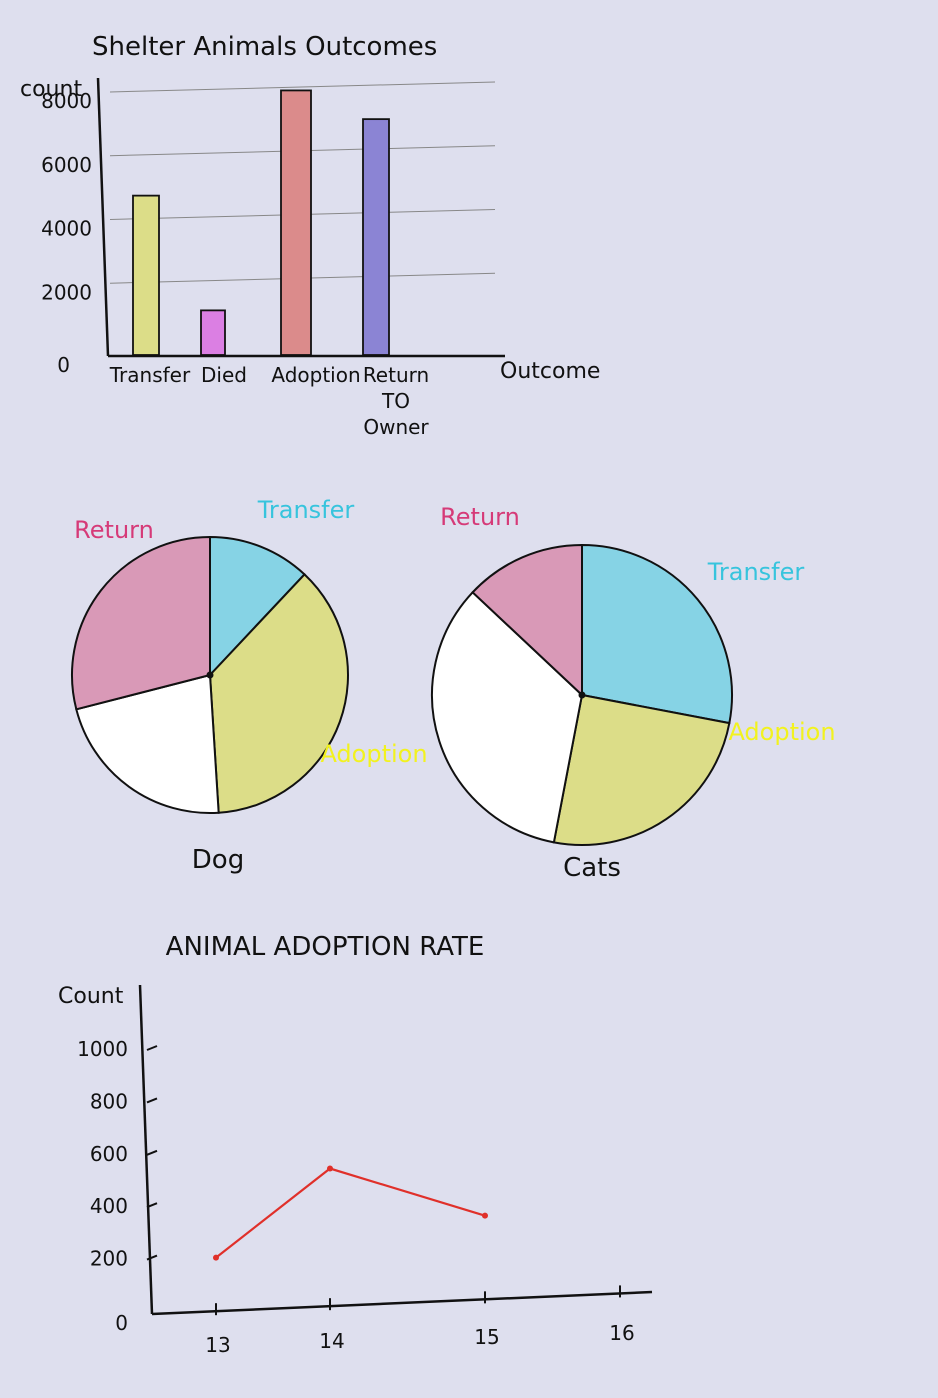  What do you see at coordinates (63, 365) in the screenshot?
I see `bar-y-tick-label: 0` at bounding box center [63, 365].